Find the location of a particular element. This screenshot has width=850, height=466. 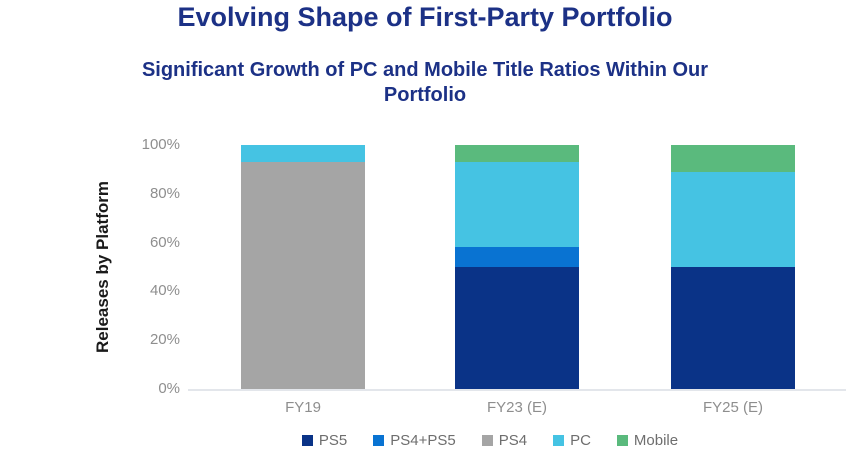

bar-segment-pc-fy25-e is located at coordinates (733, 219).